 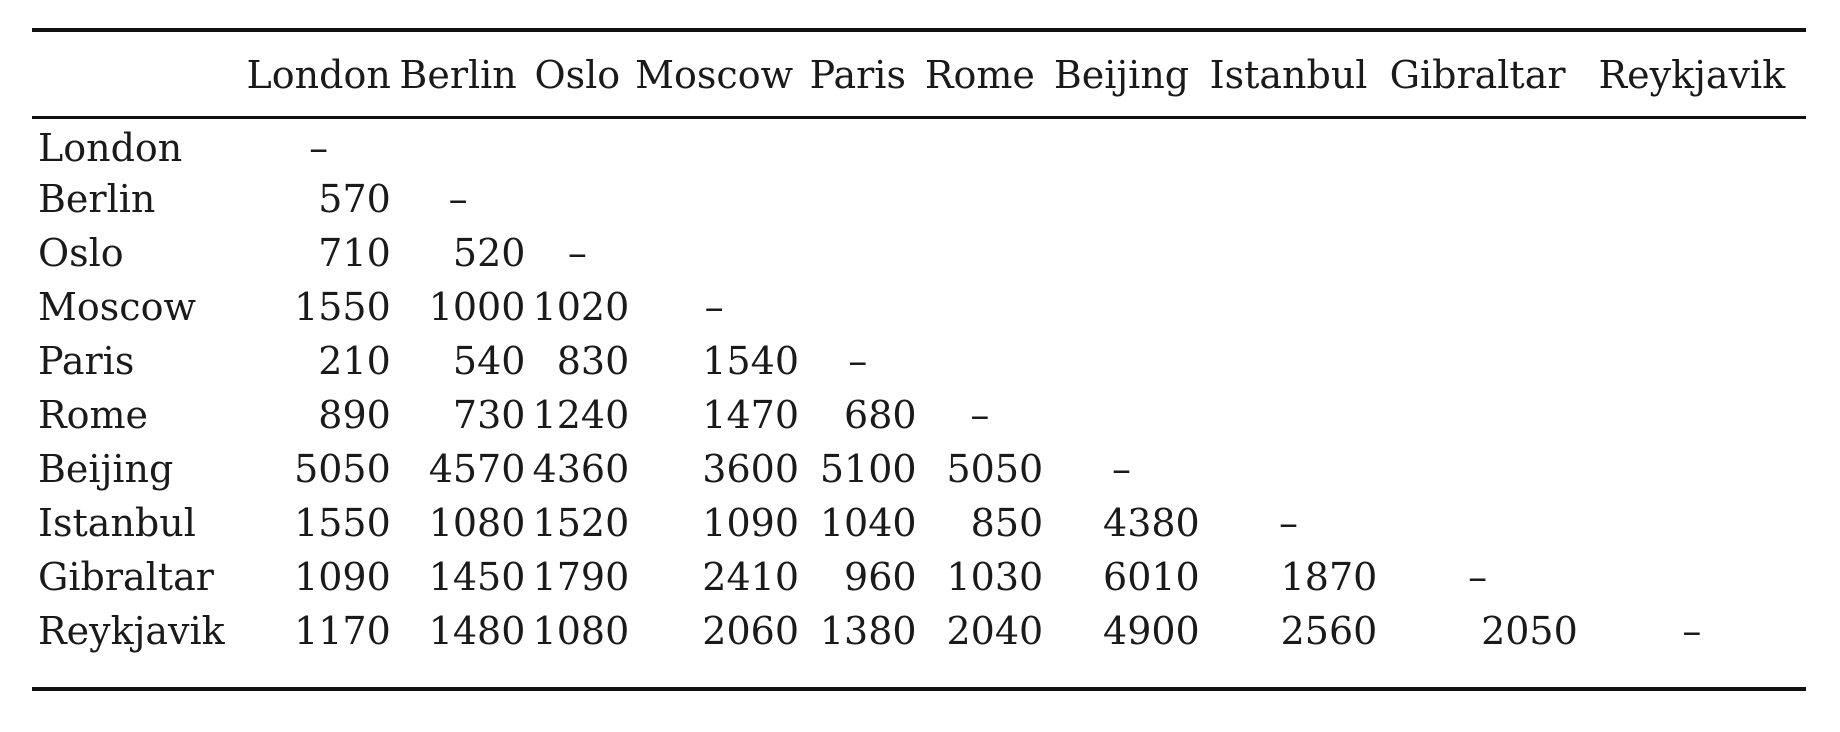 What do you see at coordinates (106, 469) in the screenshot?
I see `row-label: Beijing` at bounding box center [106, 469].